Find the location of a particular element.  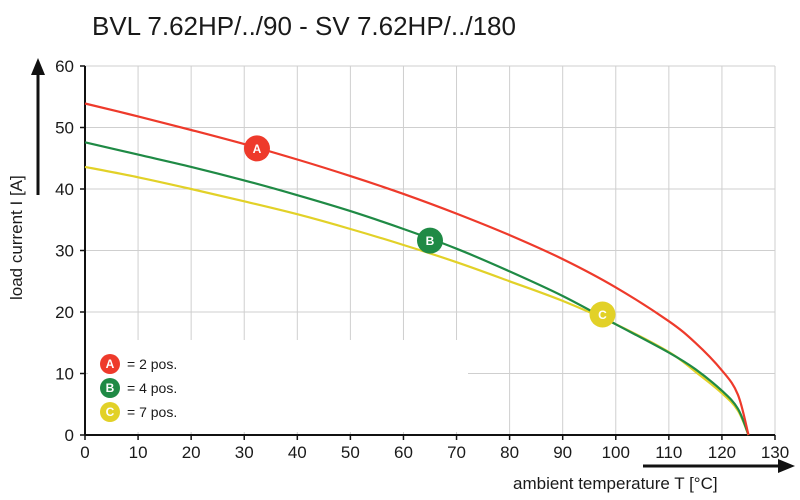

x-tick-label: 70 is located at coordinates (456, 452).